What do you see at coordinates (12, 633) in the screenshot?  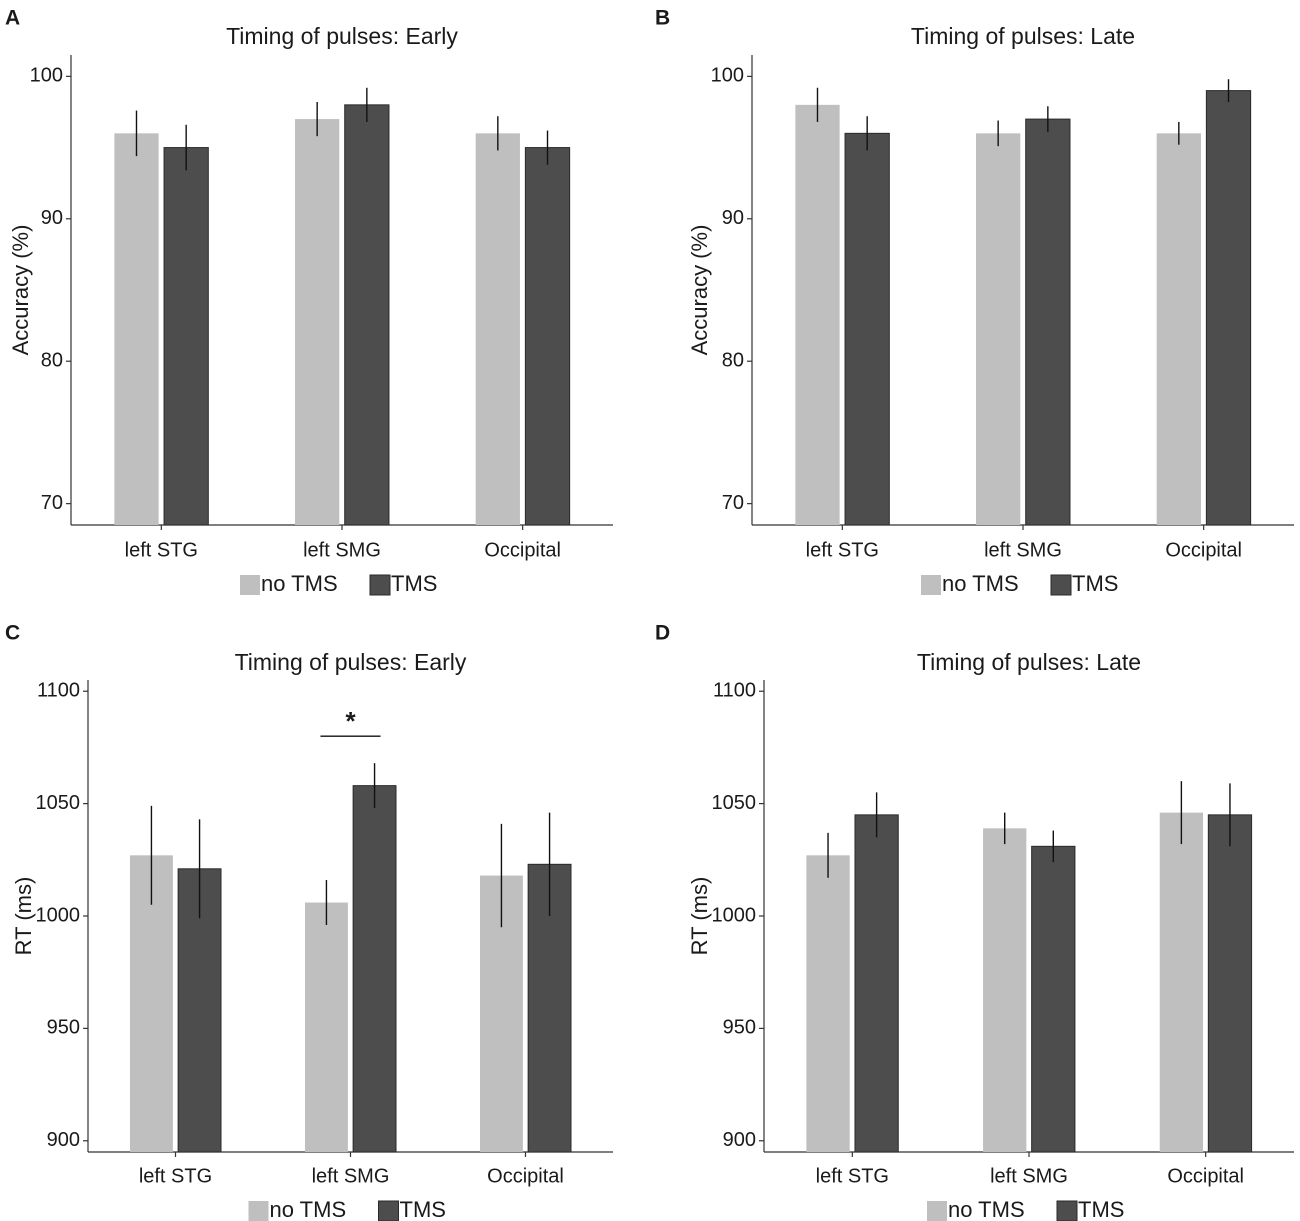 I see `panel-label: C` at bounding box center [12, 633].